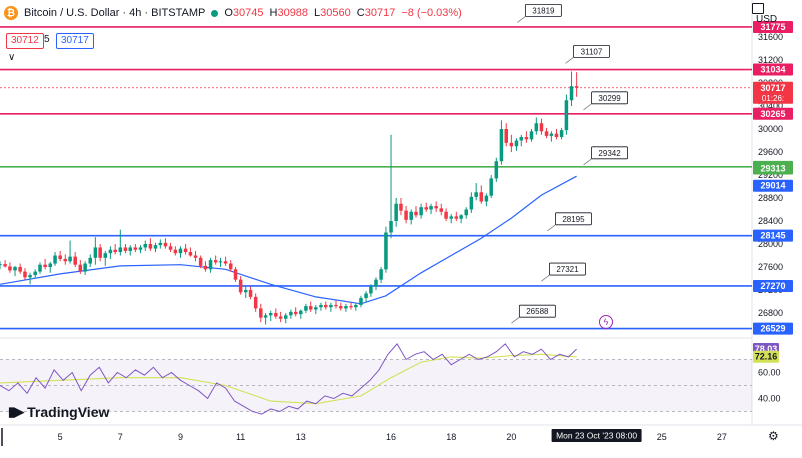  What do you see at coordinates (770, 152) in the screenshot?
I see `price-tick-label: 29600` at bounding box center [770, 152].